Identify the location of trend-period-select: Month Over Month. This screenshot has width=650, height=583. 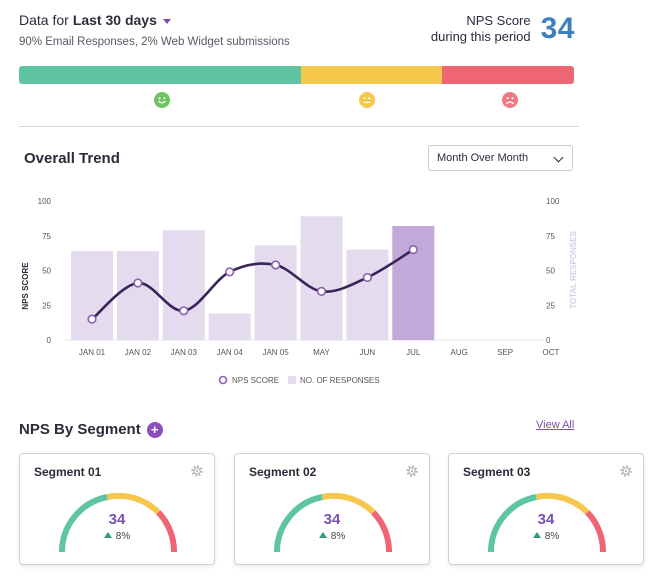
(500, 158).